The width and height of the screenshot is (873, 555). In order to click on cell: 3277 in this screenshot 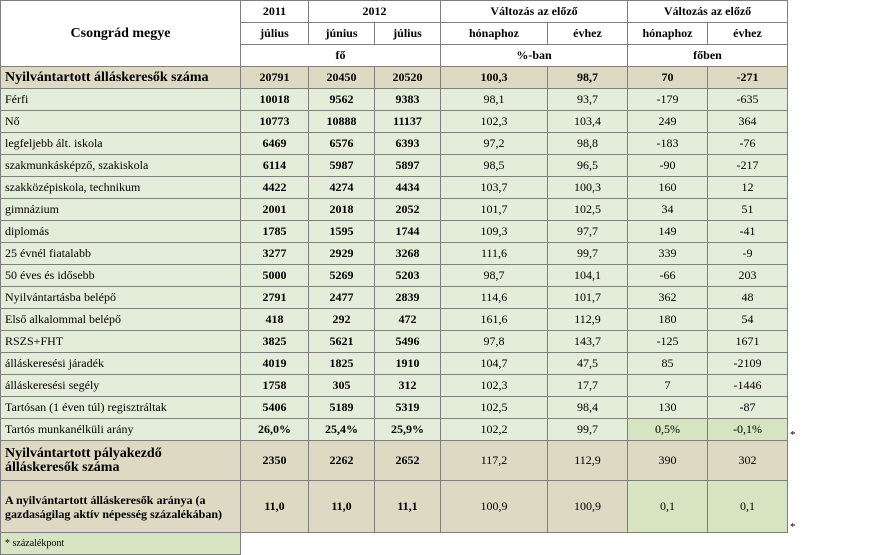, I will do `click(274, 253)`.